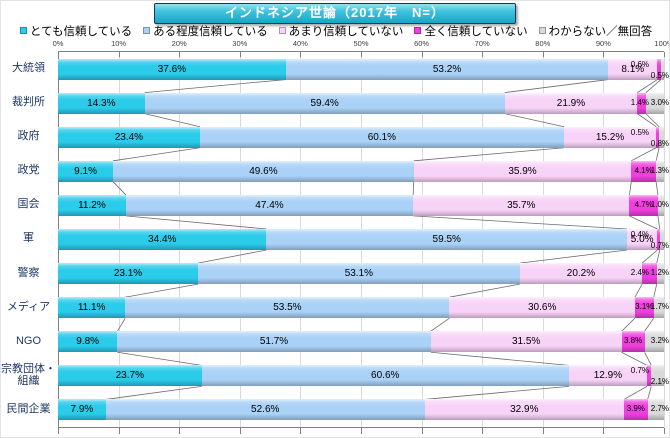 The image size is (670, 438). I want to click on data-label: 32.9%, so click(524, 410).